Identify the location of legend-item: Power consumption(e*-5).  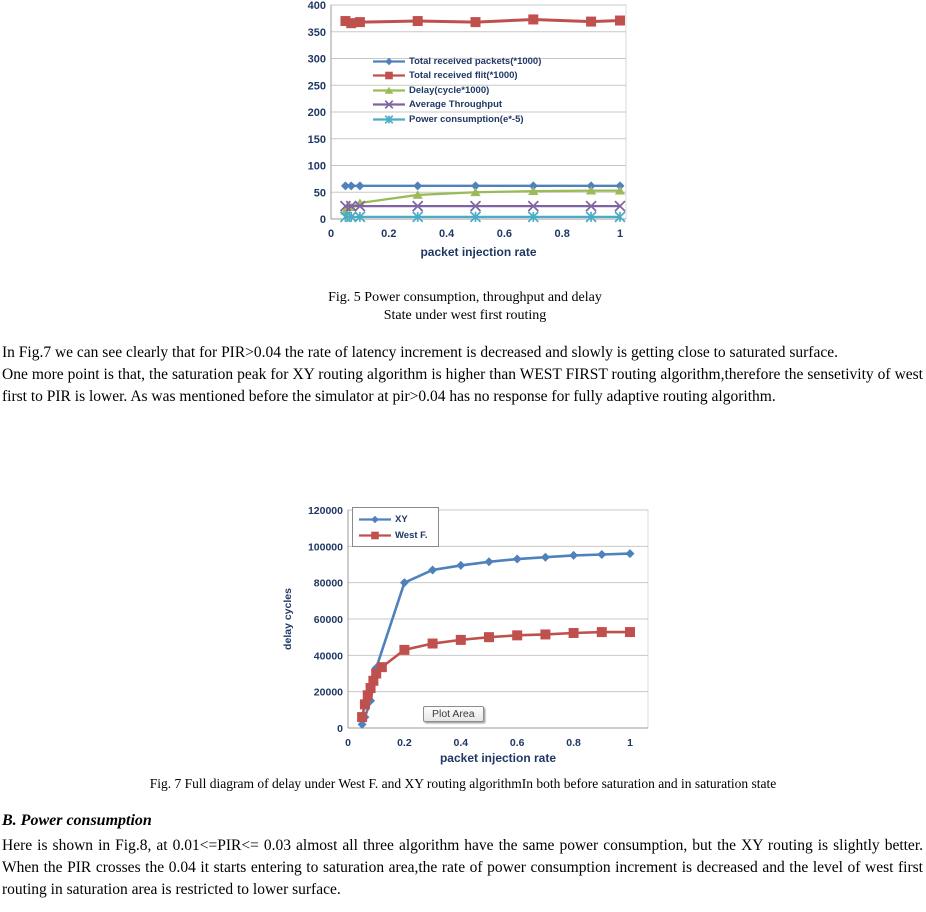
(456, 119).